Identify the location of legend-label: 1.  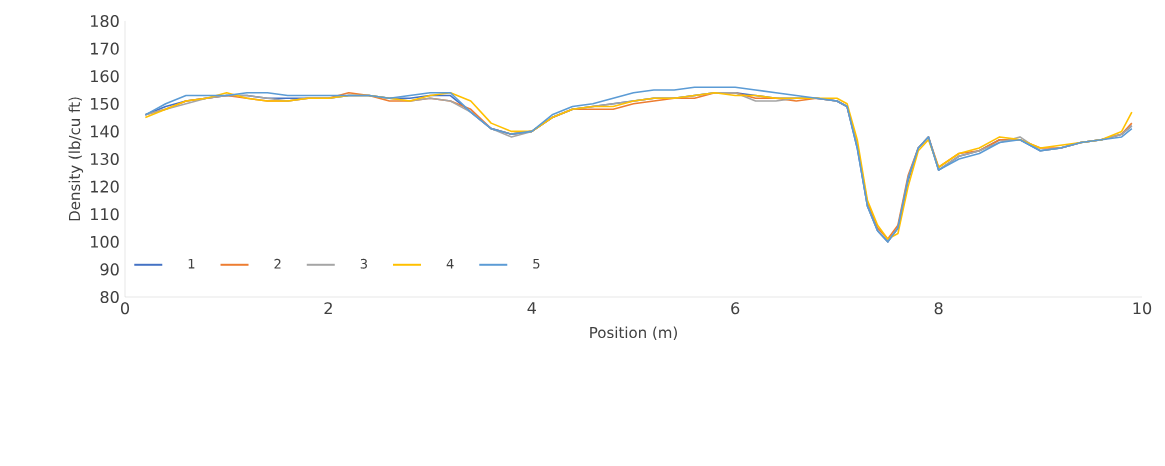
(191, 263).